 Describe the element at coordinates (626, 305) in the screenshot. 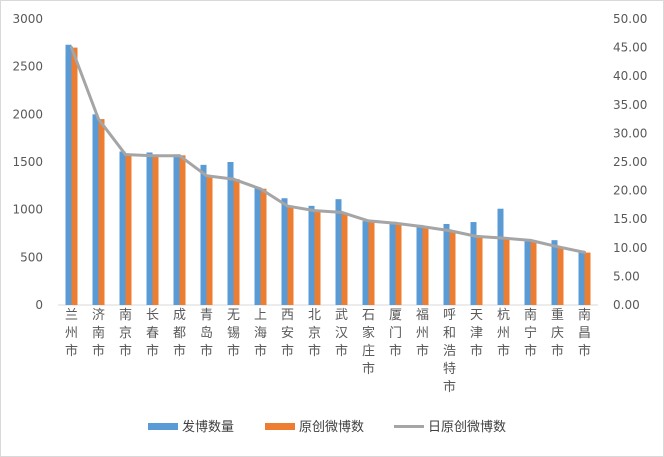

I see `right-tick-label: 0.00` at that location.